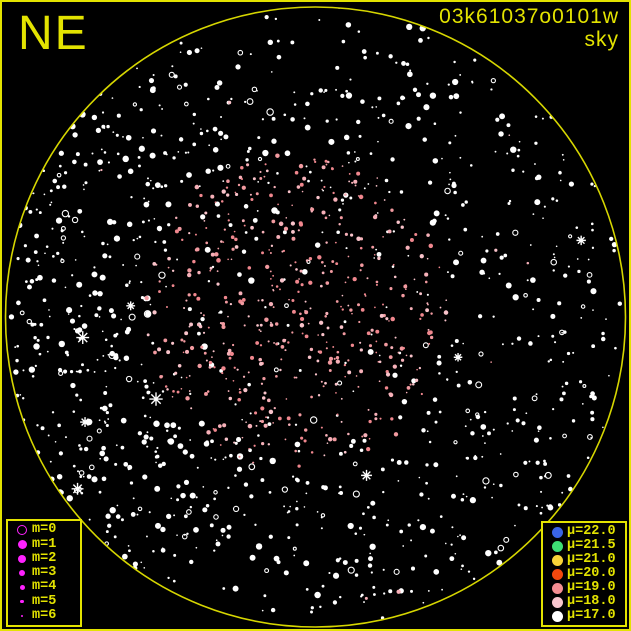  I want to click on legend-label: μ=22.0, so click(591, 531).